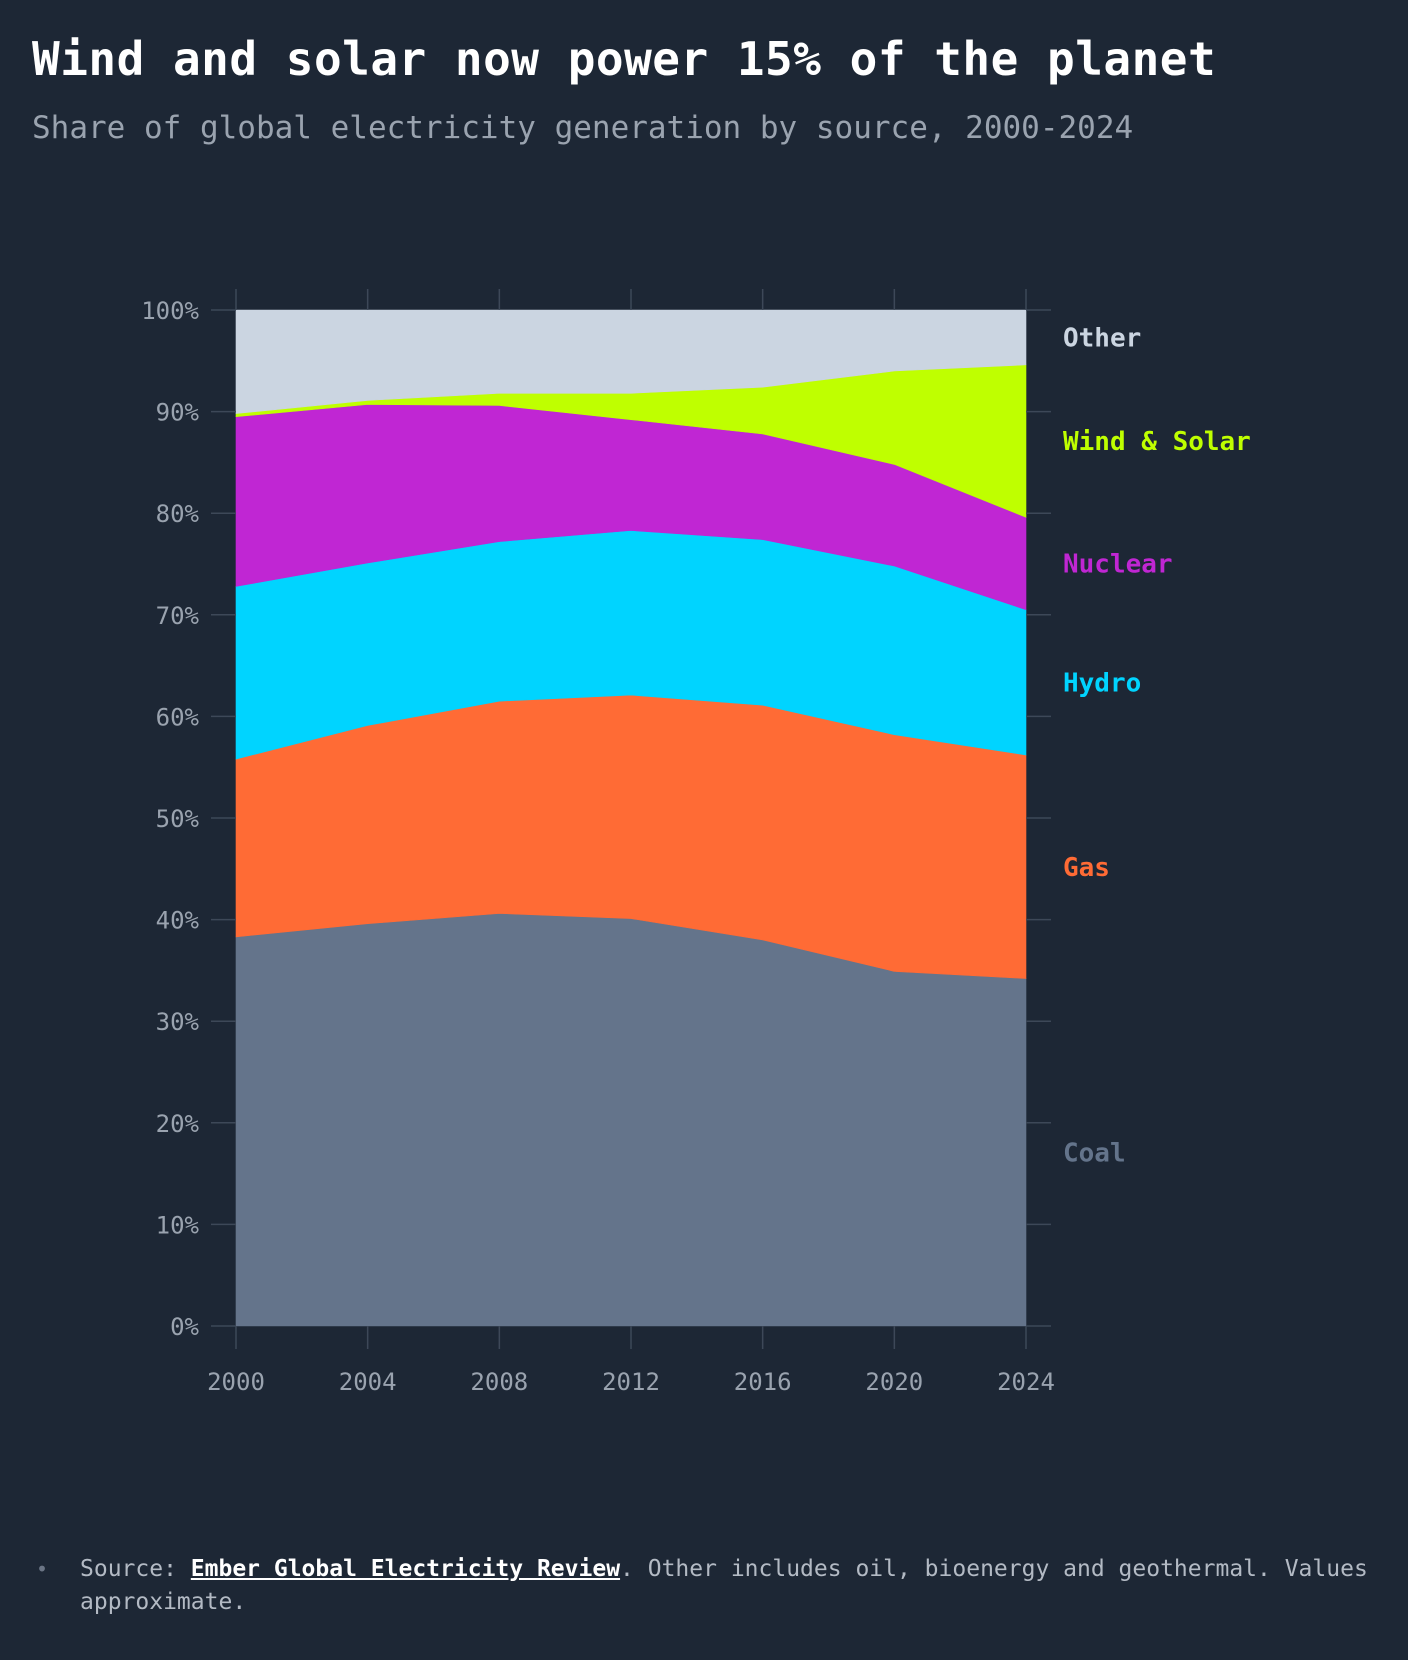 This screenshot has height=1660, width=1408. Describe the element at coordinates (236, 1382) in the screenshot. I see `x-tick-label: 2000` at that location.